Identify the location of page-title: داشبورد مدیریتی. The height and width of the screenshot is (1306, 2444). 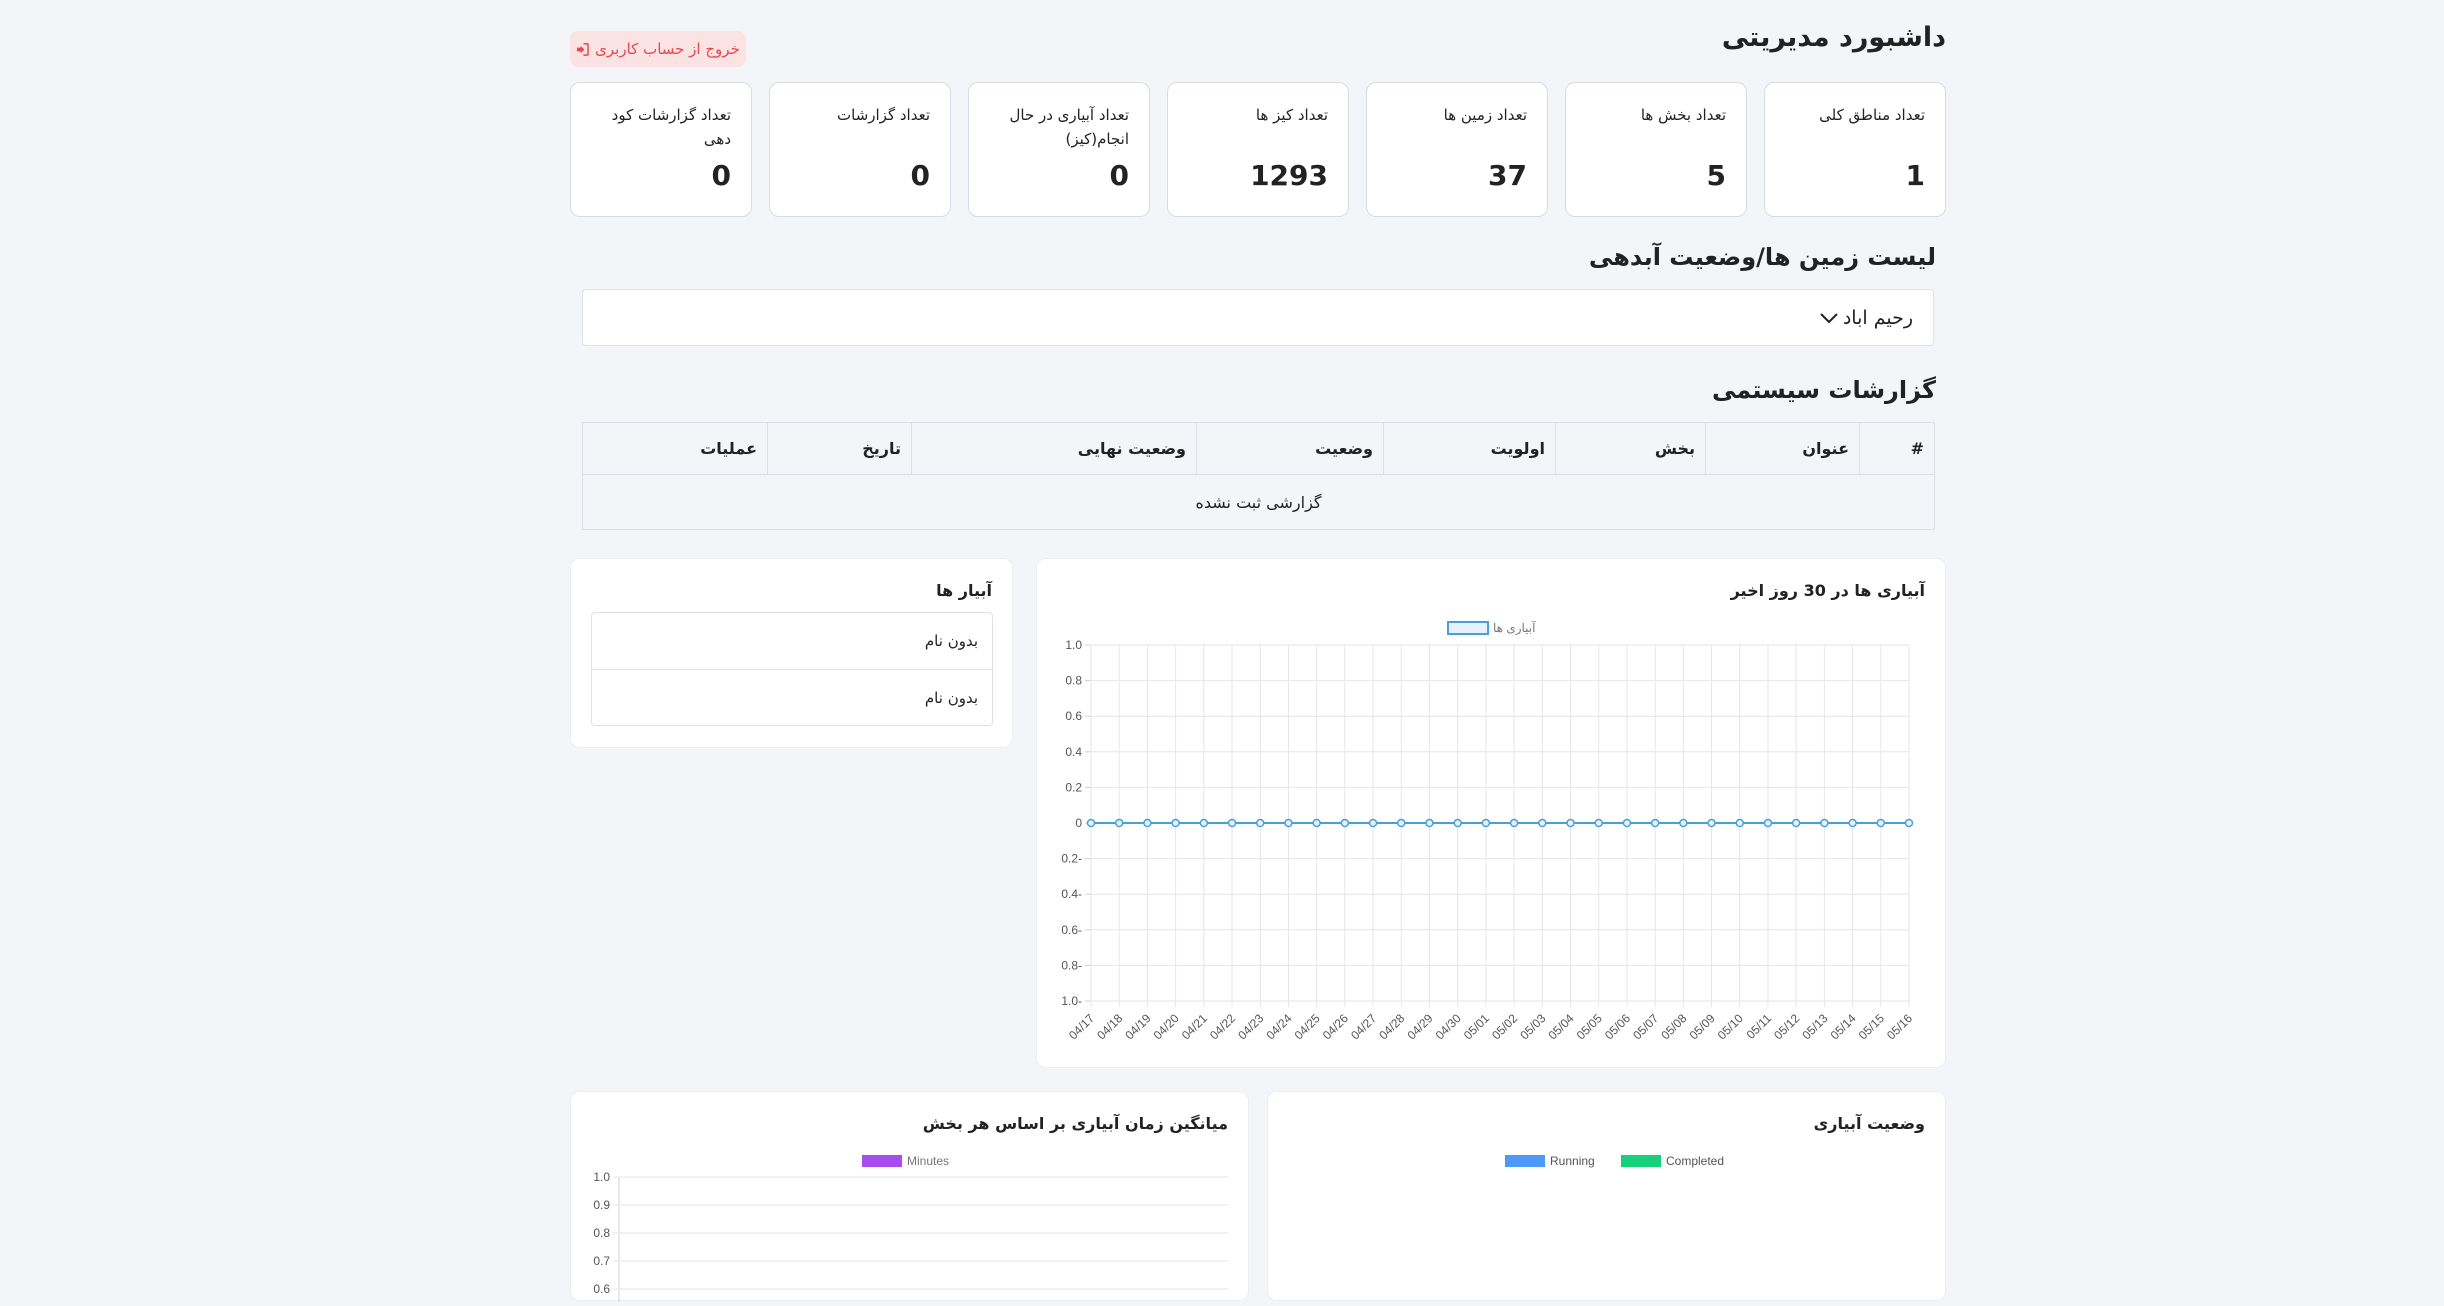
(1833, 37).